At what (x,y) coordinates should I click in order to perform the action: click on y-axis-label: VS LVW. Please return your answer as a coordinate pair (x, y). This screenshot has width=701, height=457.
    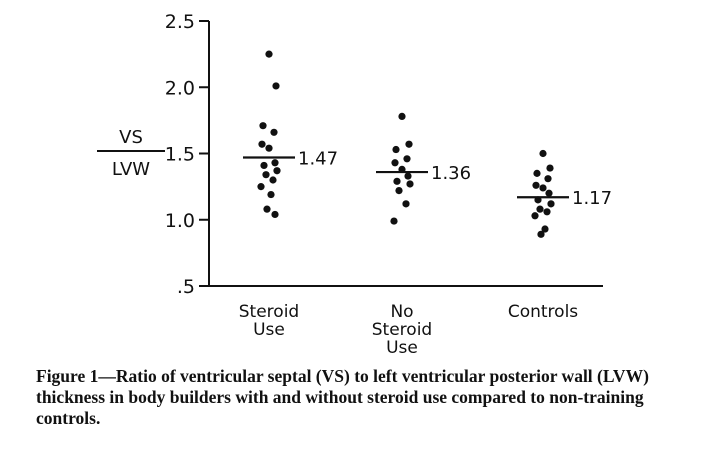
    Looking at the image, I should click on (131, 153).